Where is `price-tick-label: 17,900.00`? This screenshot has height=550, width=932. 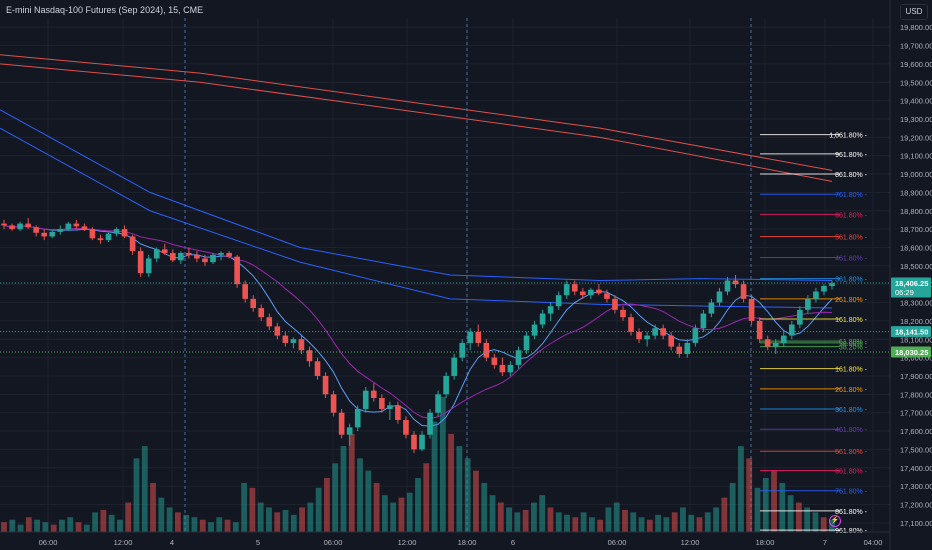
price-tick-label: 17,900.00 is located at coordinates (916, 376).